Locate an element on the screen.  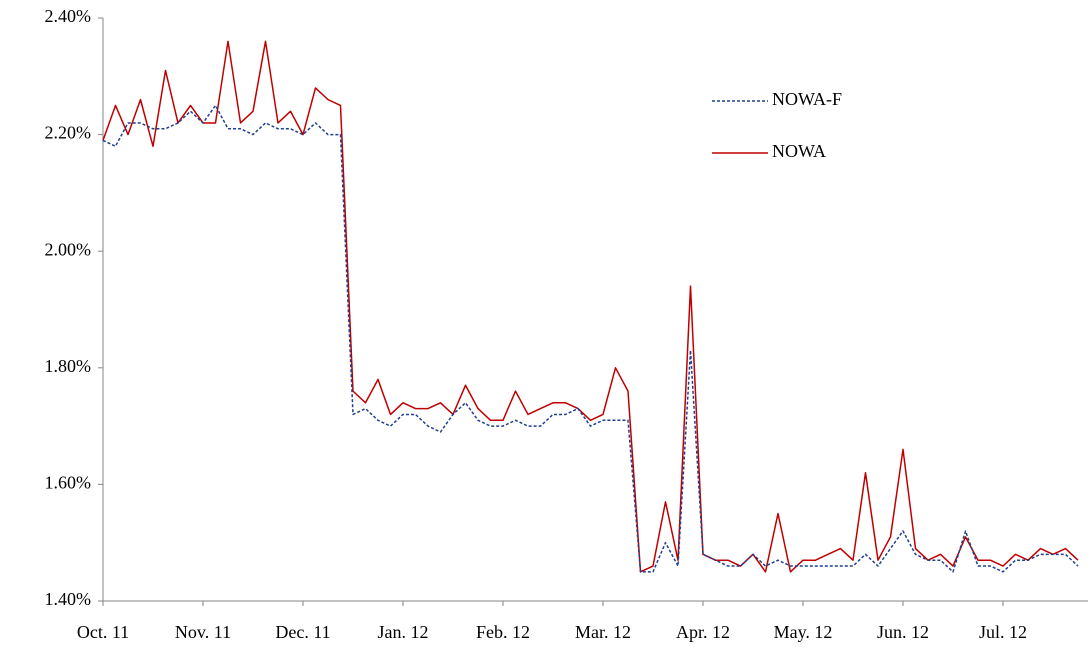
x-tick-label: Apr. 12 is located at coordinates (703, 632).